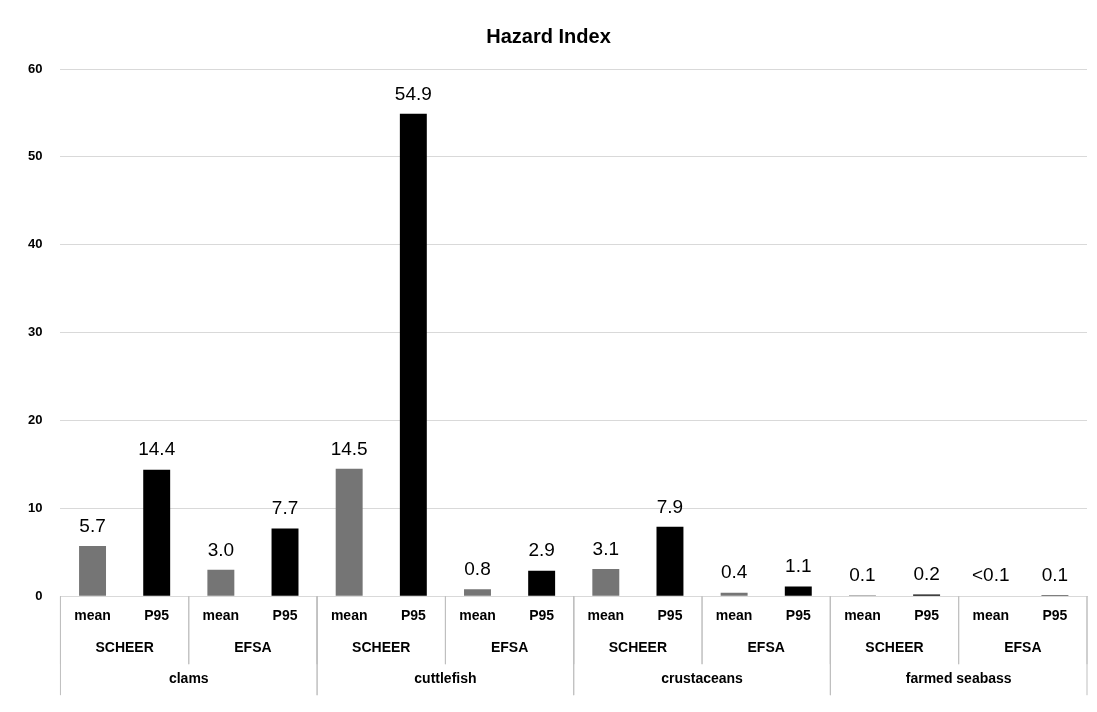 The width and height of the screenshot is (1097, 712). What do you see at coordinates (35, 420) in the screenshot?
I see `y-tick-label: 20` at bounding box center [35, 420].